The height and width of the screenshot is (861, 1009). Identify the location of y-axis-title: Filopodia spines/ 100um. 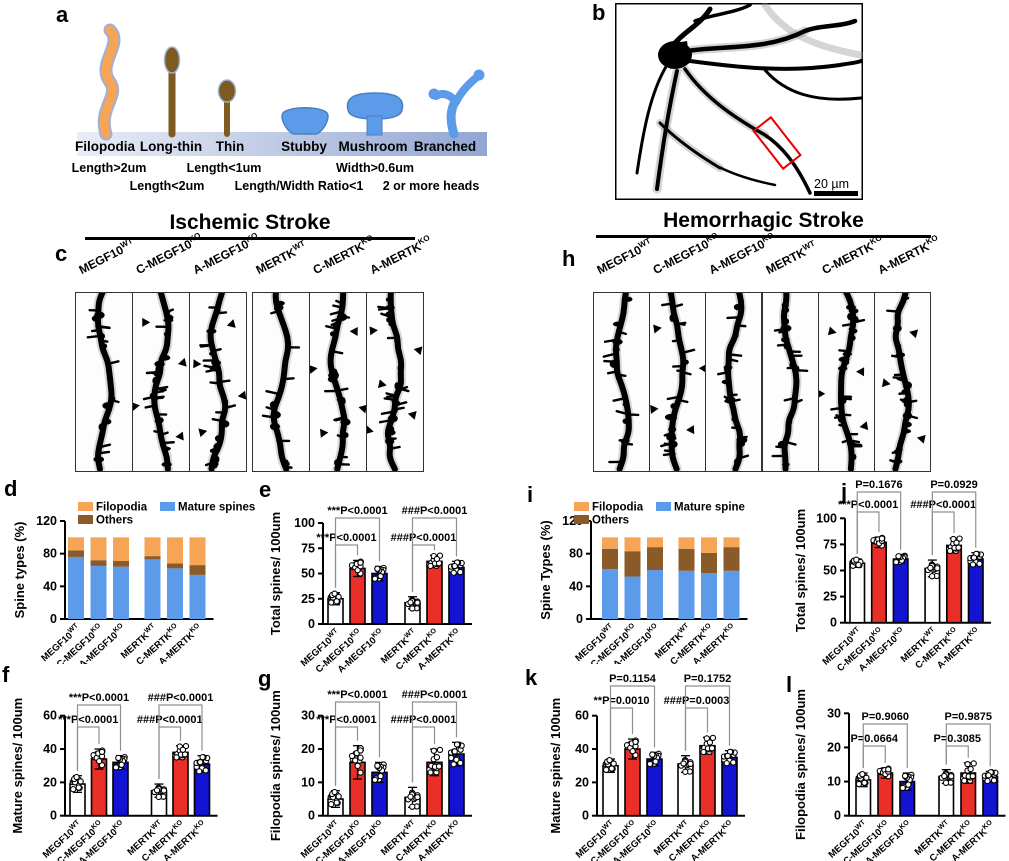
(275, 765).